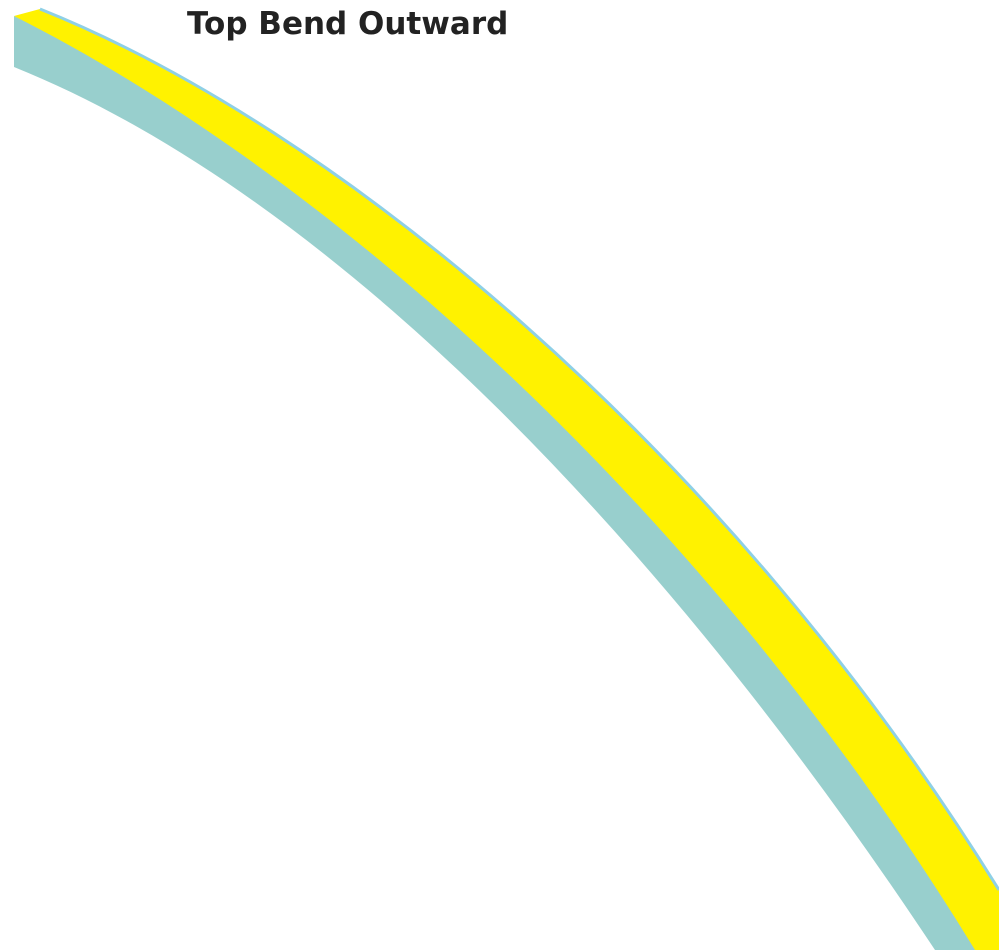 Image resolution: width=999 pixels, height=950 pixels. I want to click on page-title: Top Bend Outward, so click(348, 24).